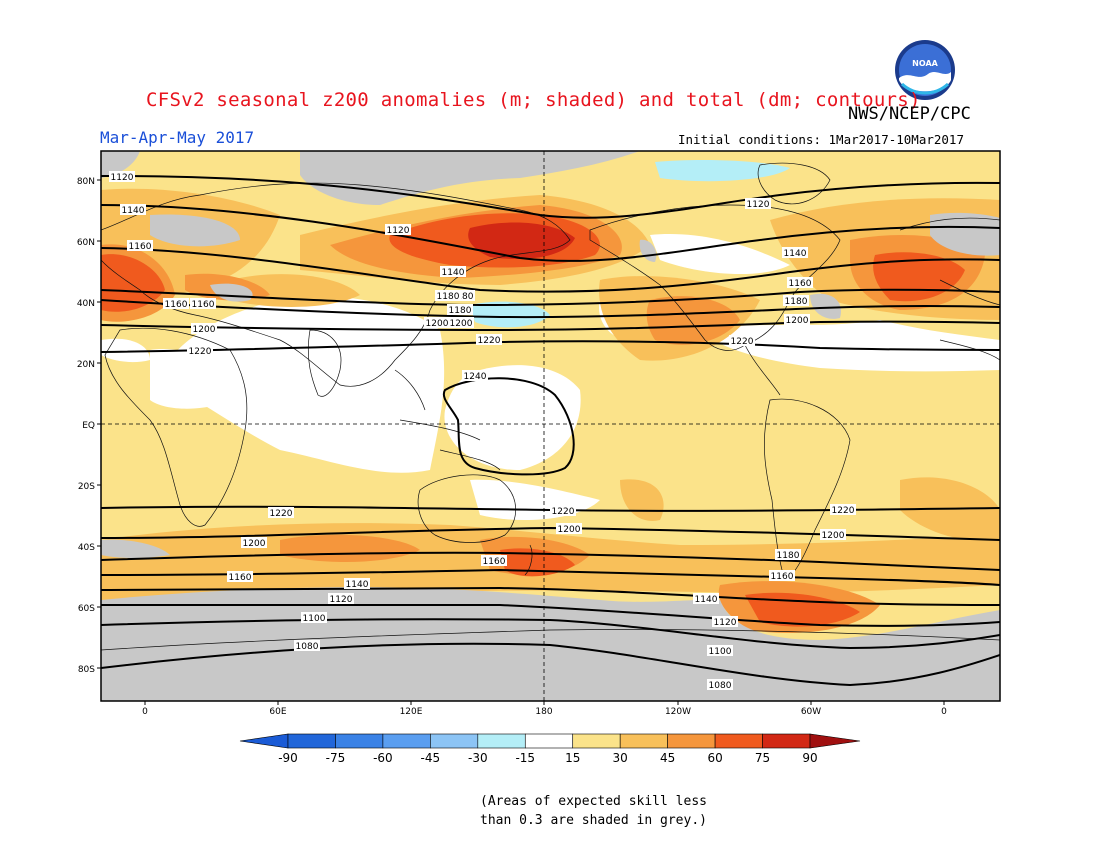  What do you see at coordinates (86, 670) in the screenshot?
I see `lat-label: 80S` at bounding box center [86, 670].